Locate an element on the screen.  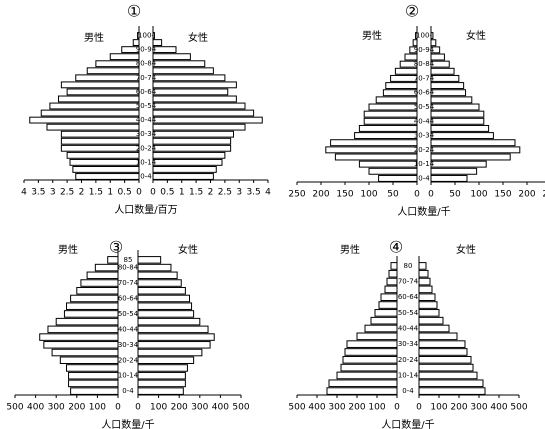
chart-title: ④ is located at coordinates (396, 247).